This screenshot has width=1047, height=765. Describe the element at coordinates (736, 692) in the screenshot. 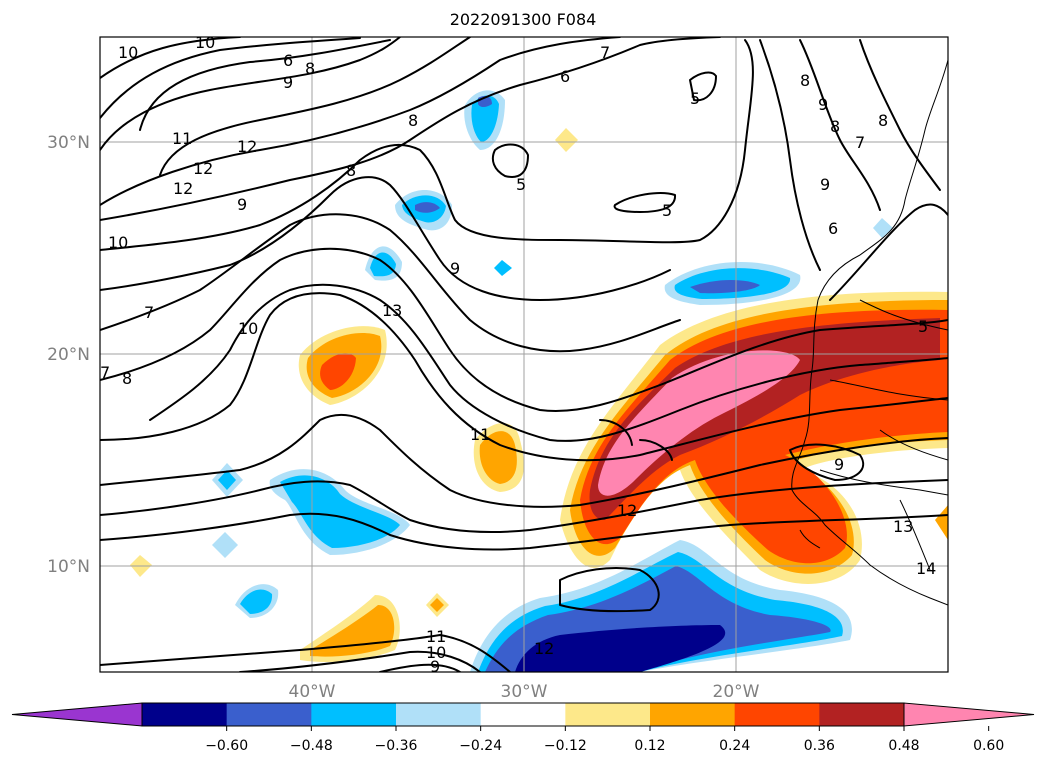

I see `lon-label-20w: 20°W` at that location.